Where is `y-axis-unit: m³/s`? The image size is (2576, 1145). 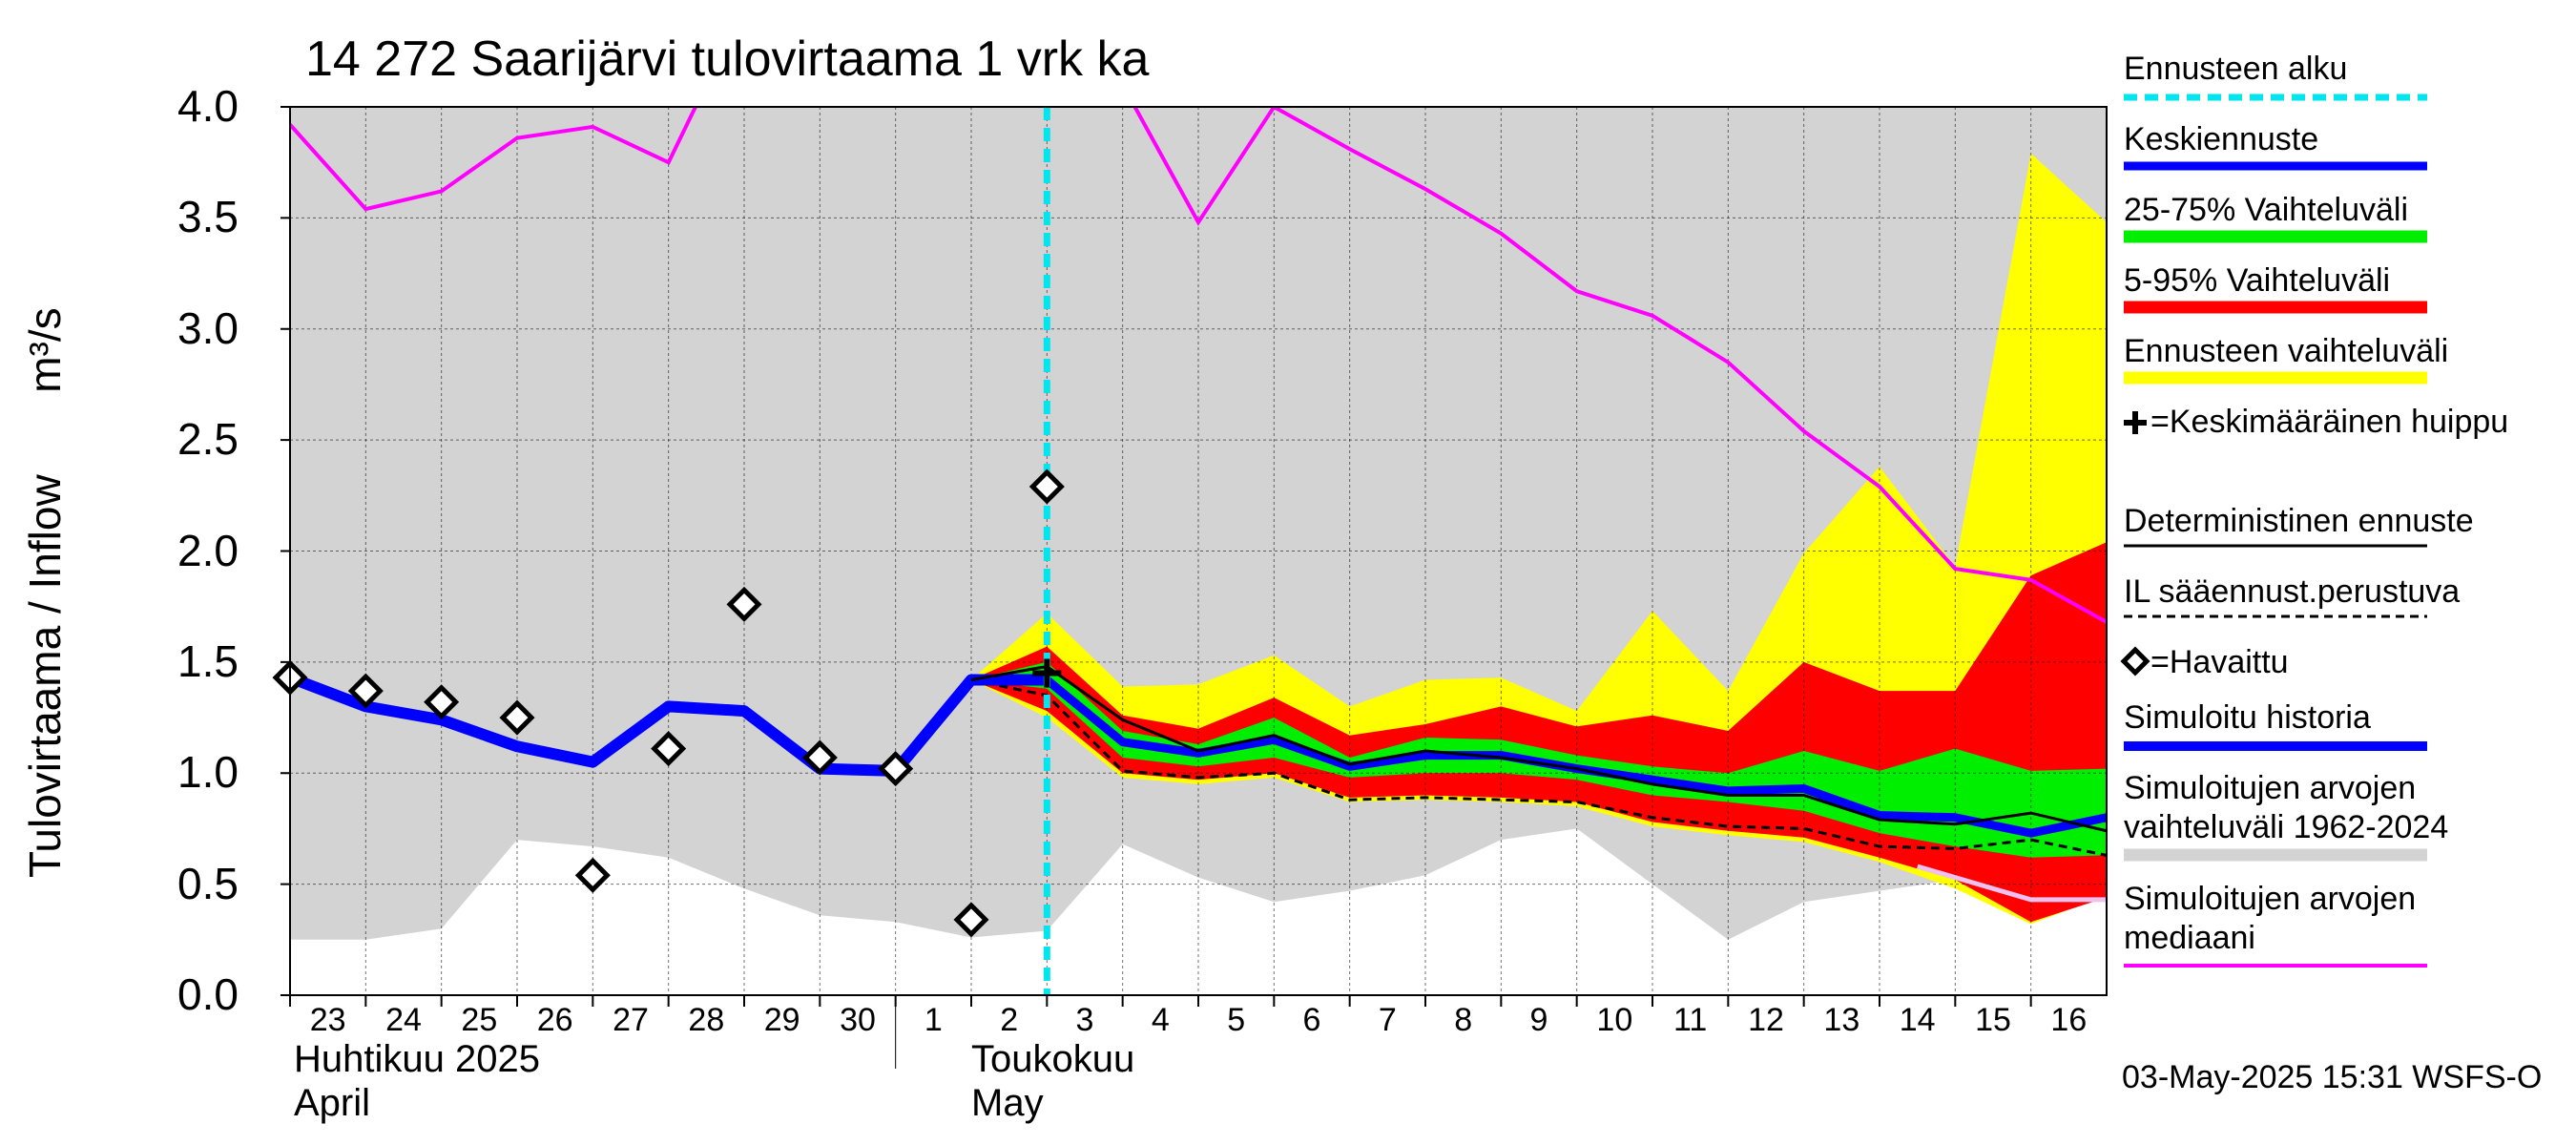
y-axis-unit: m³/s is located at coordinates (45, 350).